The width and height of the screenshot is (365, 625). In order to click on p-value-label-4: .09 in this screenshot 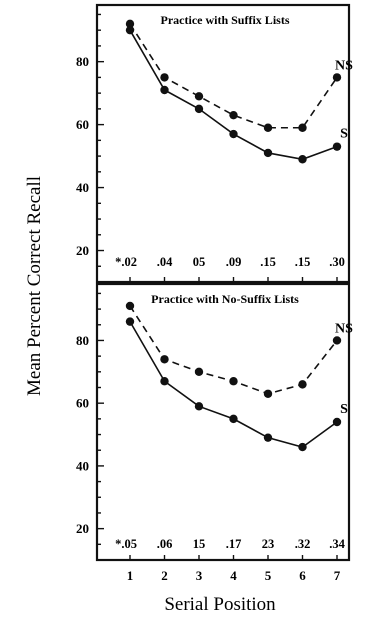, I will do `click(234, 262)`.